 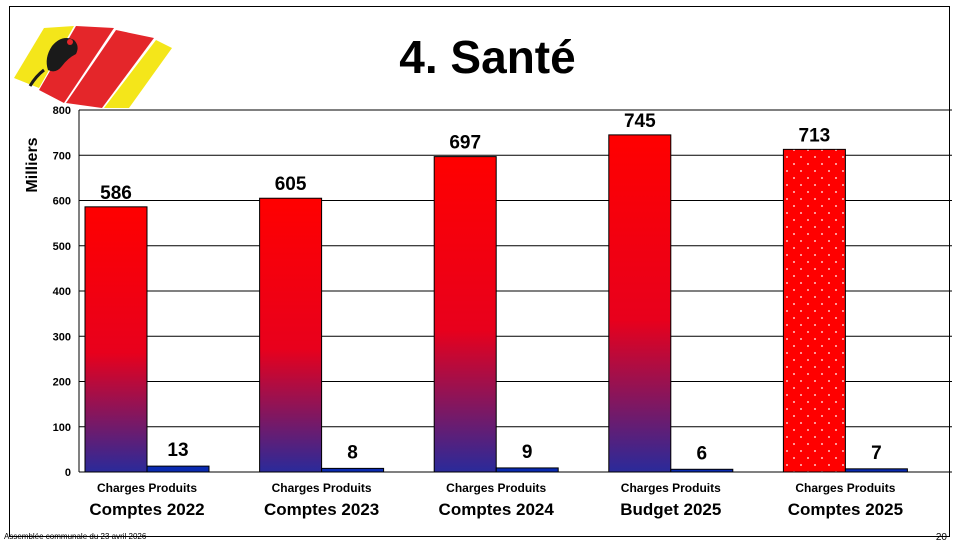 I want to click on y-tick-label: 100, so click(x=62, y=428).